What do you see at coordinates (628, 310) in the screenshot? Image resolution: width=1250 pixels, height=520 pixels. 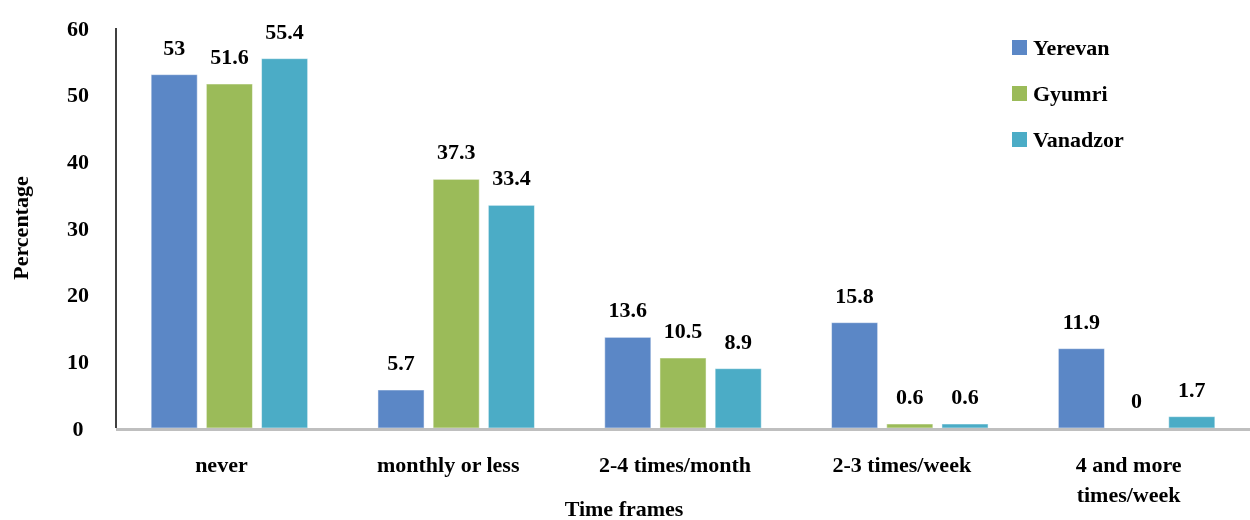 I see `data-label: 13.6` at bounding box center [628, 310].